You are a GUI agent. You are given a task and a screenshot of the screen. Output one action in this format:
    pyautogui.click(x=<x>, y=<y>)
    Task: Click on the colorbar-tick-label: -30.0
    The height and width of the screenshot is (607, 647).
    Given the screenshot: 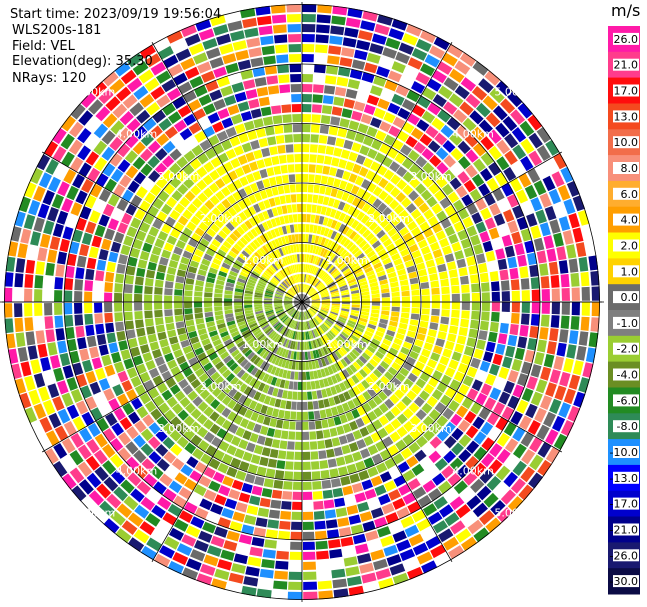 What is the action you would take?
    pyautogui.click(x=624, y=581)
    